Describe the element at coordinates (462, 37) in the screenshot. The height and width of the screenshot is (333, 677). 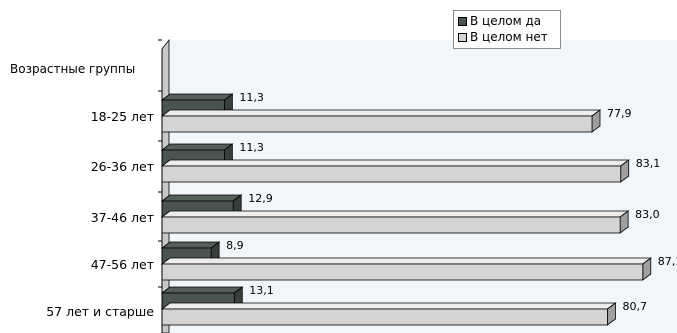
I see `legend-swatch-no` at that location.